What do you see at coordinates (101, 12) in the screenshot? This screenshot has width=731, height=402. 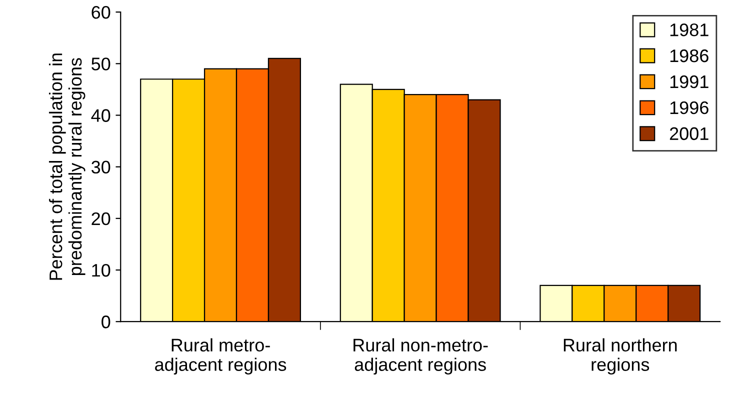 I see `y-tick-label: 60` at bounding box center [101, 12].